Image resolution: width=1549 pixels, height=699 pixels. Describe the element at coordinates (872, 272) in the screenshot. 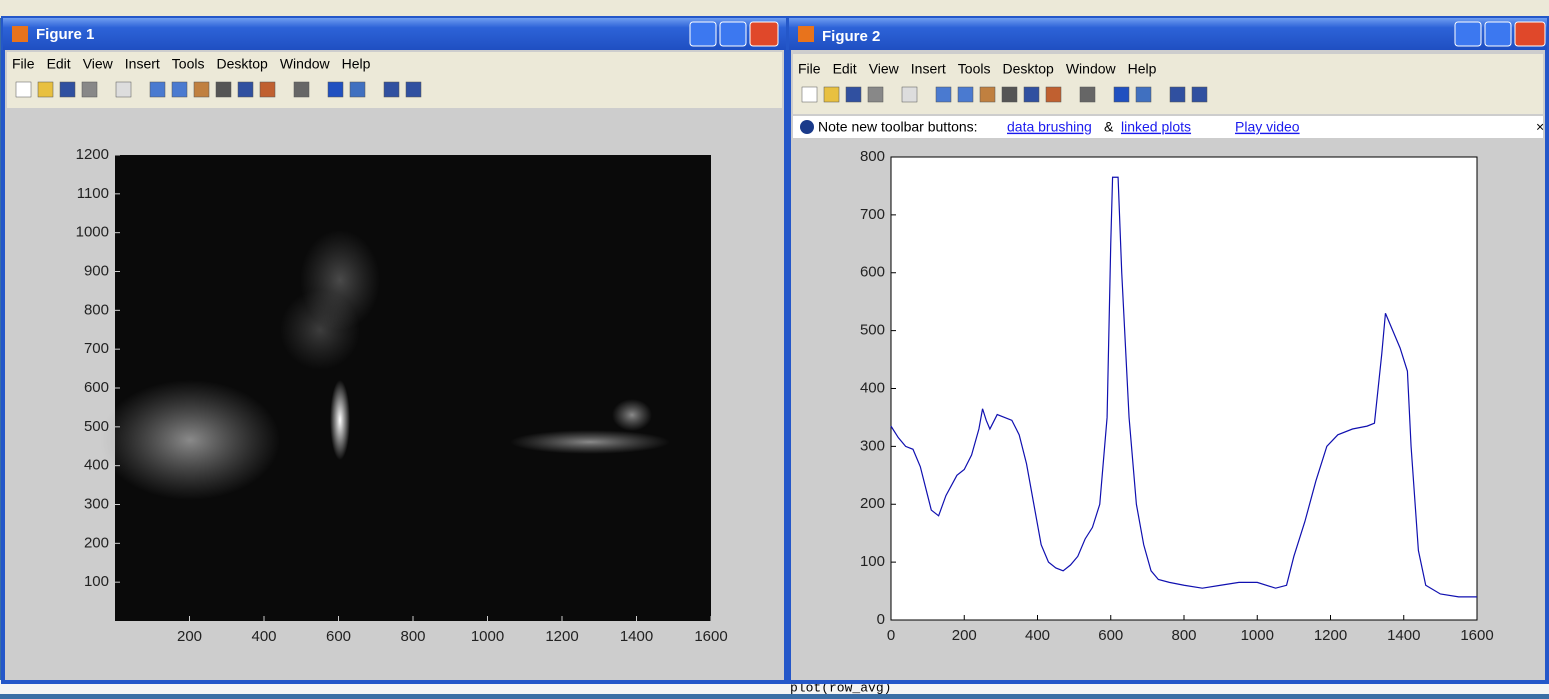

I see `y-tick-label: 600` at that location.